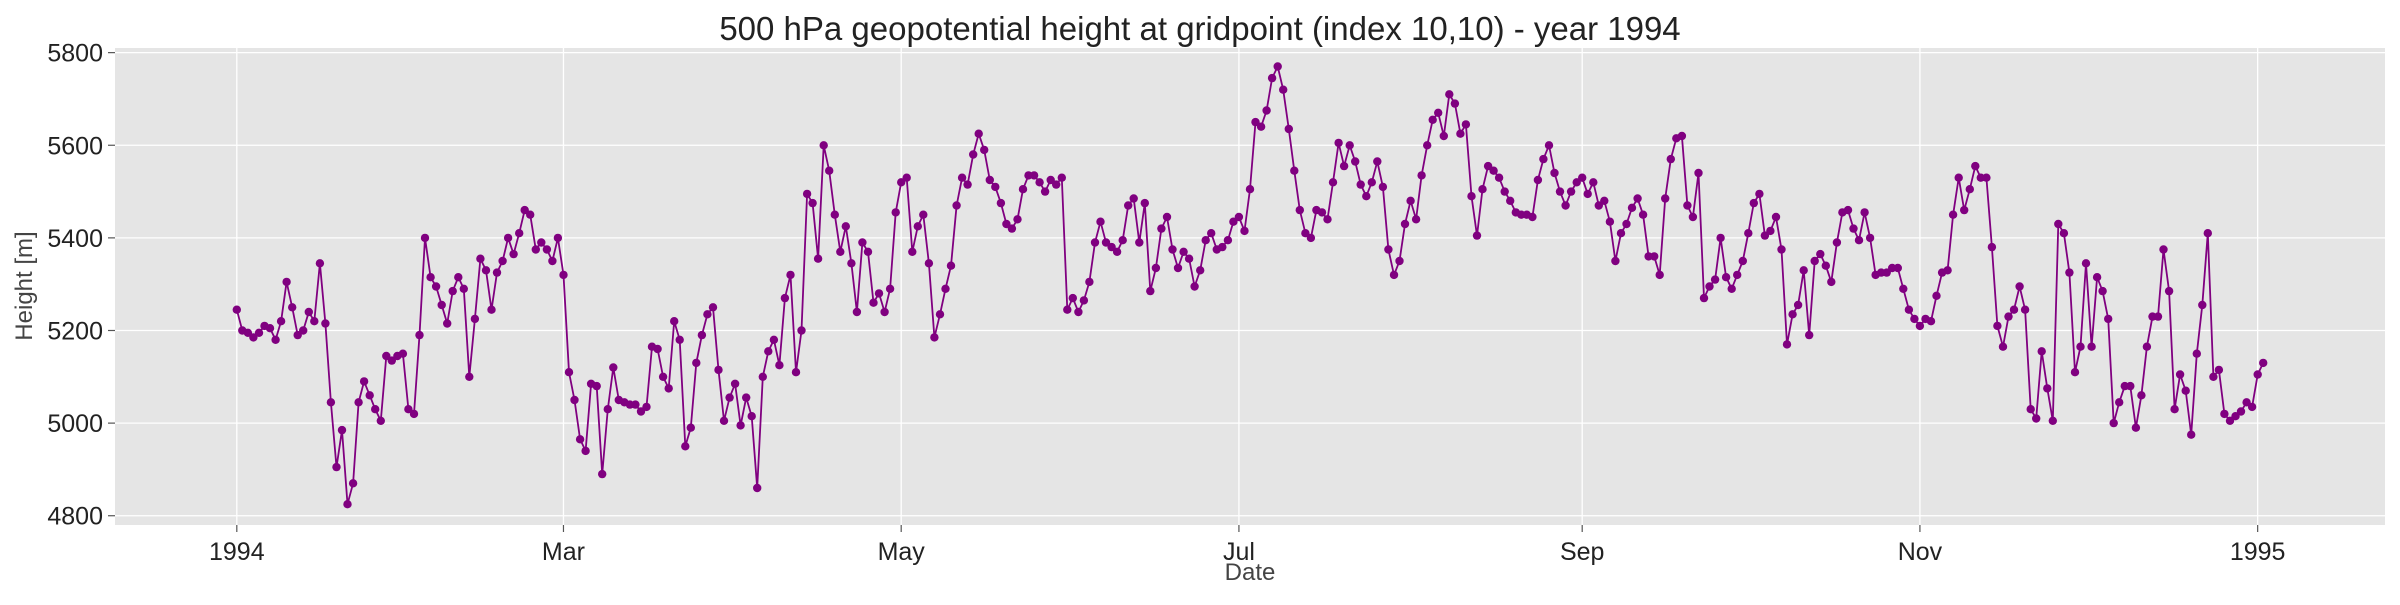 The height and width of the screenshot is (605, 2400). What do you see at coordinates (75, 146) in the screenshot?
I see `y-tick-label: 5600` at bounding box center [75, 146].